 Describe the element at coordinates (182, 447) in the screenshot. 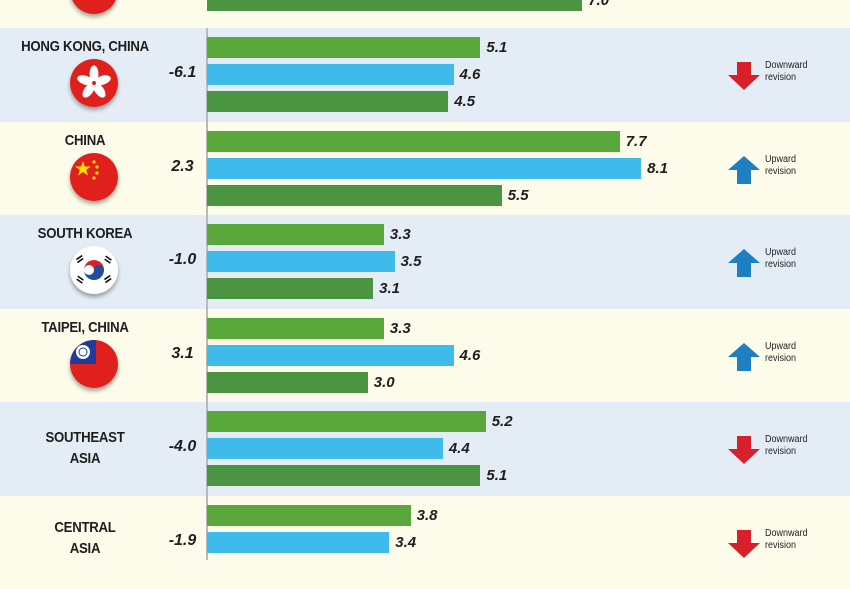

I see `row-5-growth-value: -4.0` at that location.